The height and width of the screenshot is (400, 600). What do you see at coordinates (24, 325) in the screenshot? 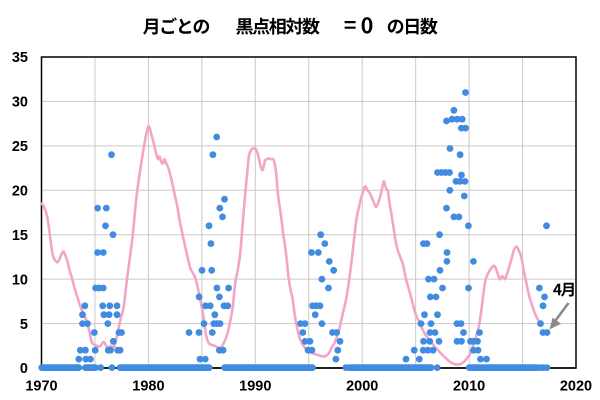
I see `svg-text: 5` at bounding box center [24, 325].